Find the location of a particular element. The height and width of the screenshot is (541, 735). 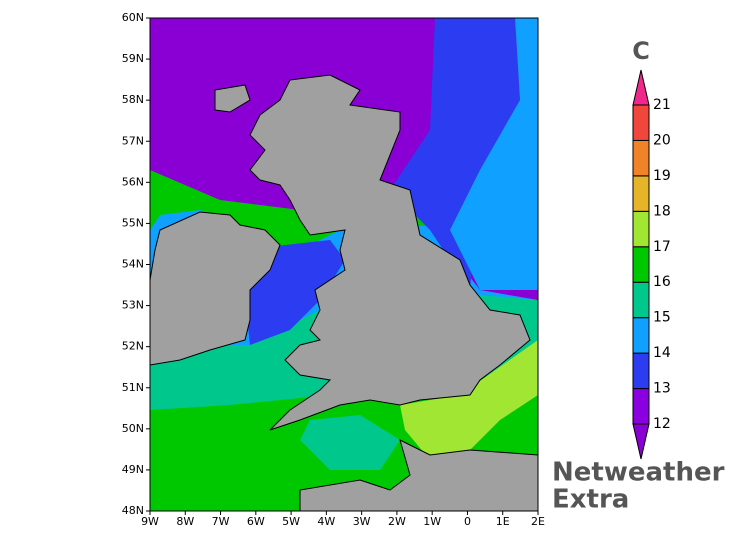

sea-lightblue is located at coordinates (494, 154).